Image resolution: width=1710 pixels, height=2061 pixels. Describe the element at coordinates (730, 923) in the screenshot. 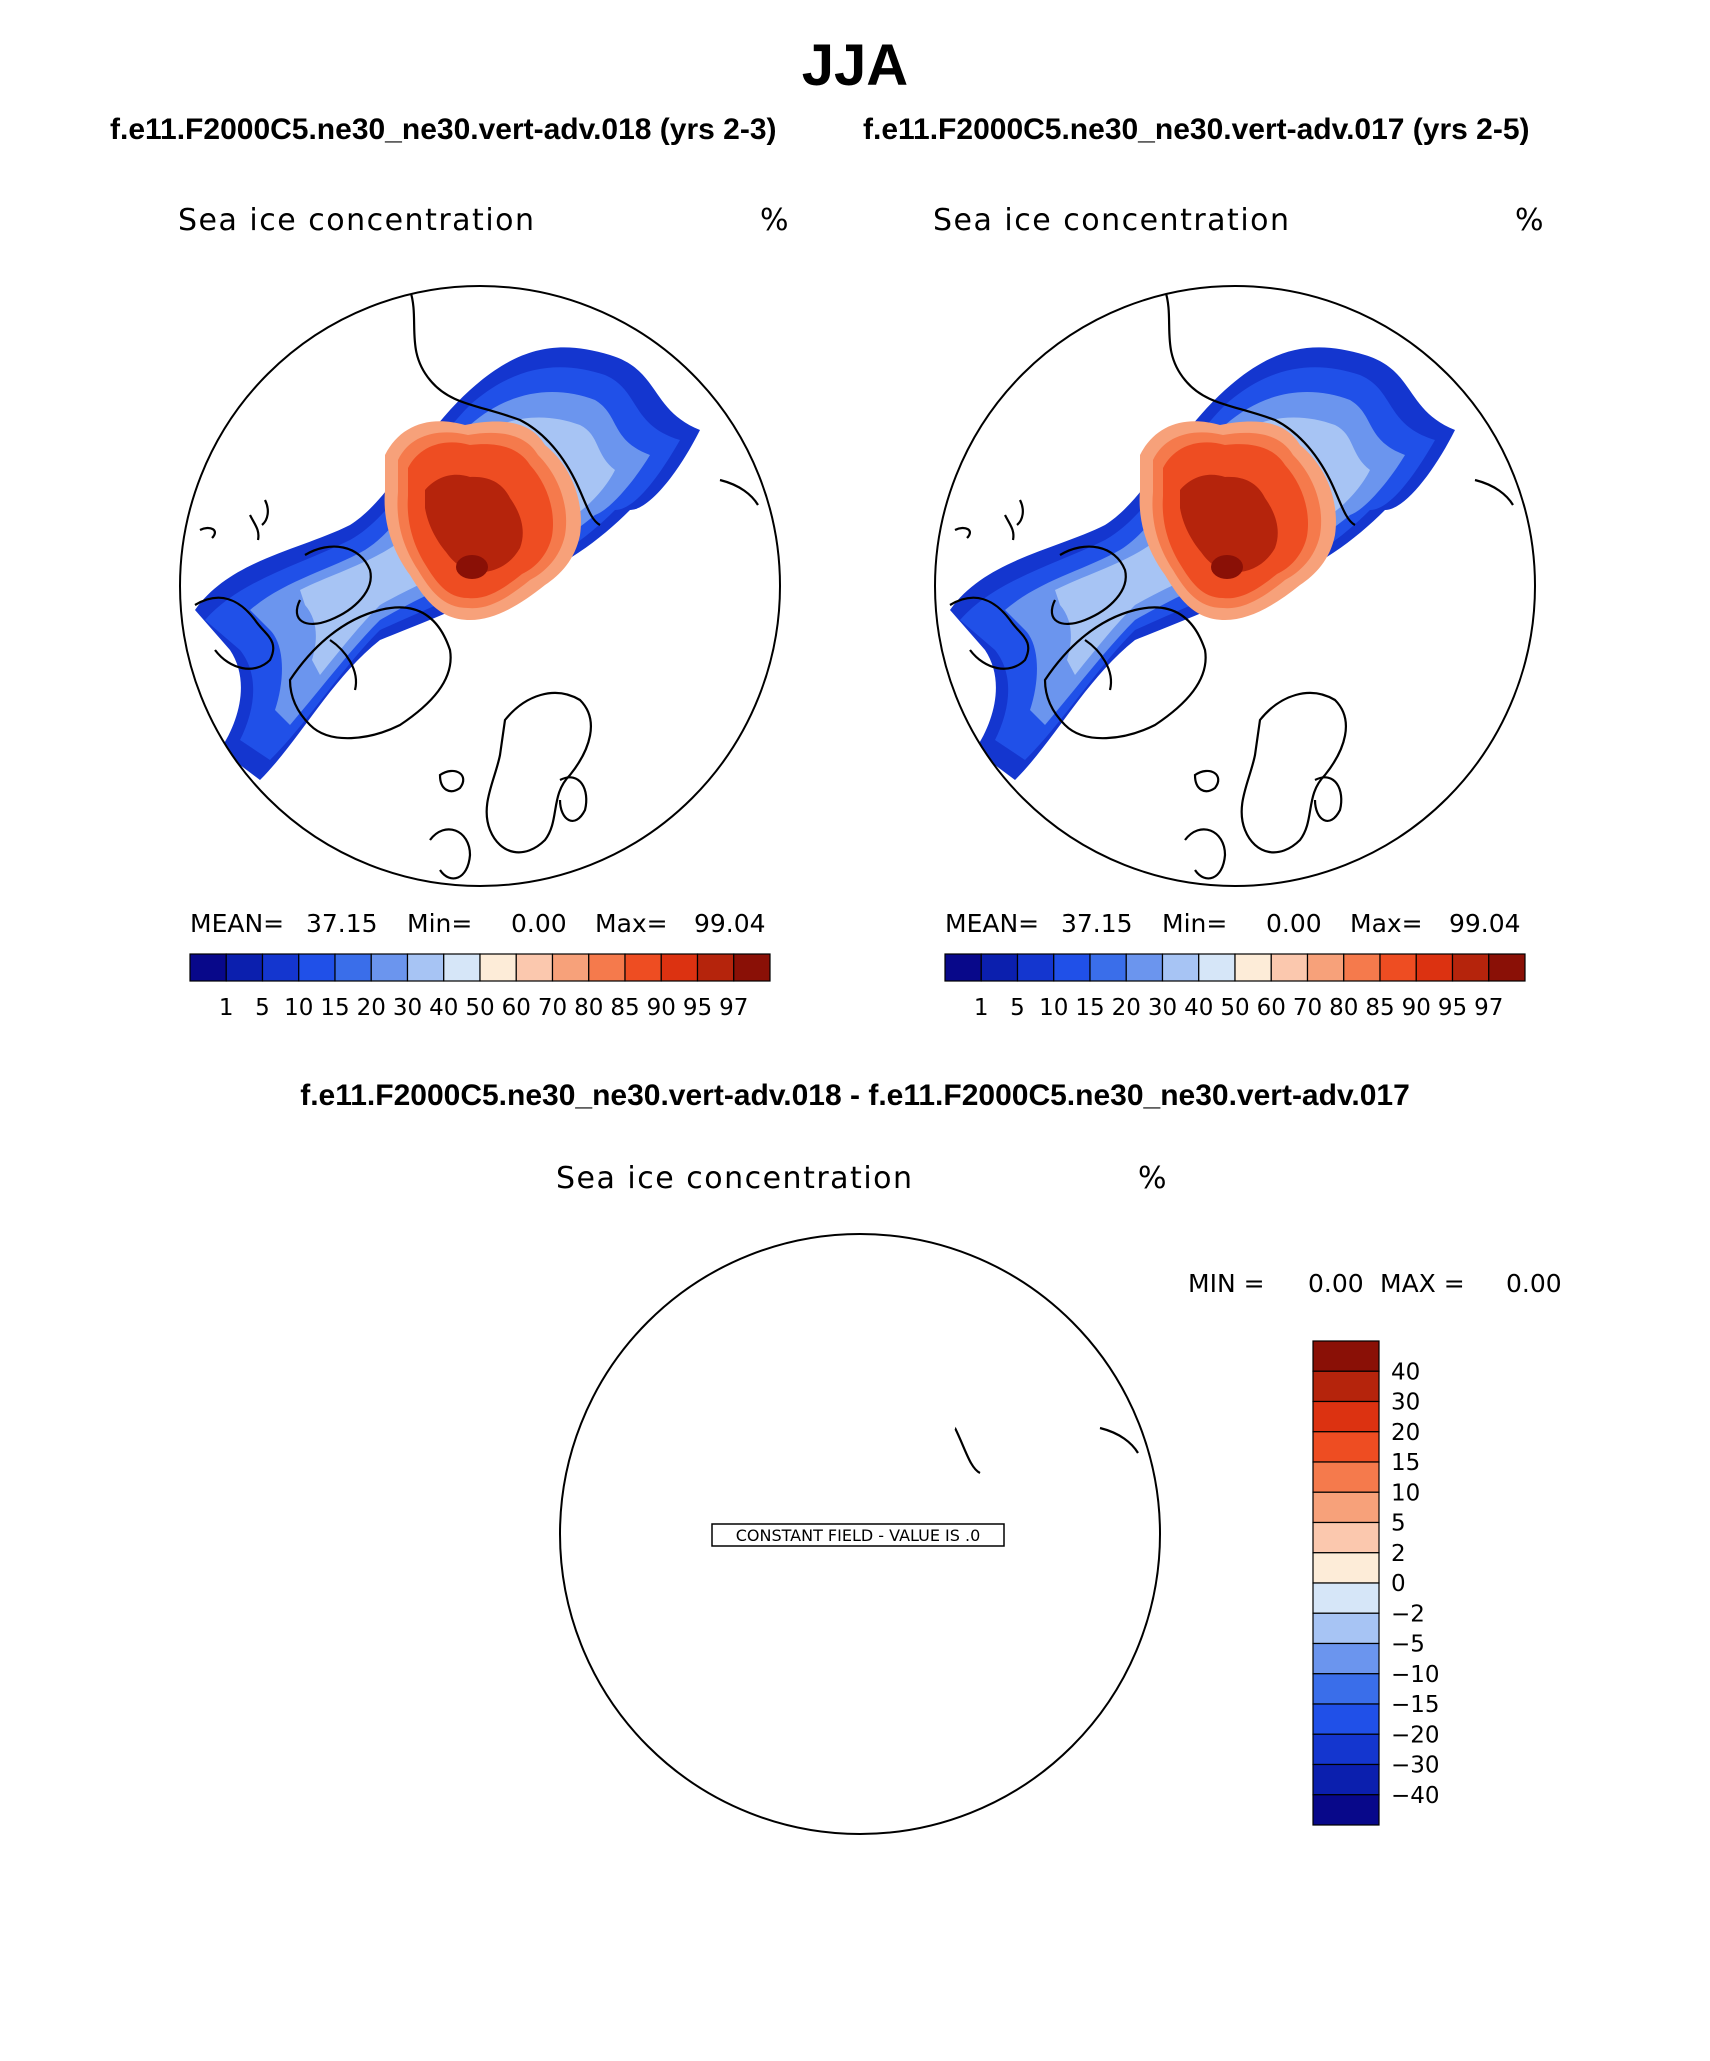

I see `max-value: 99.04` at that location.